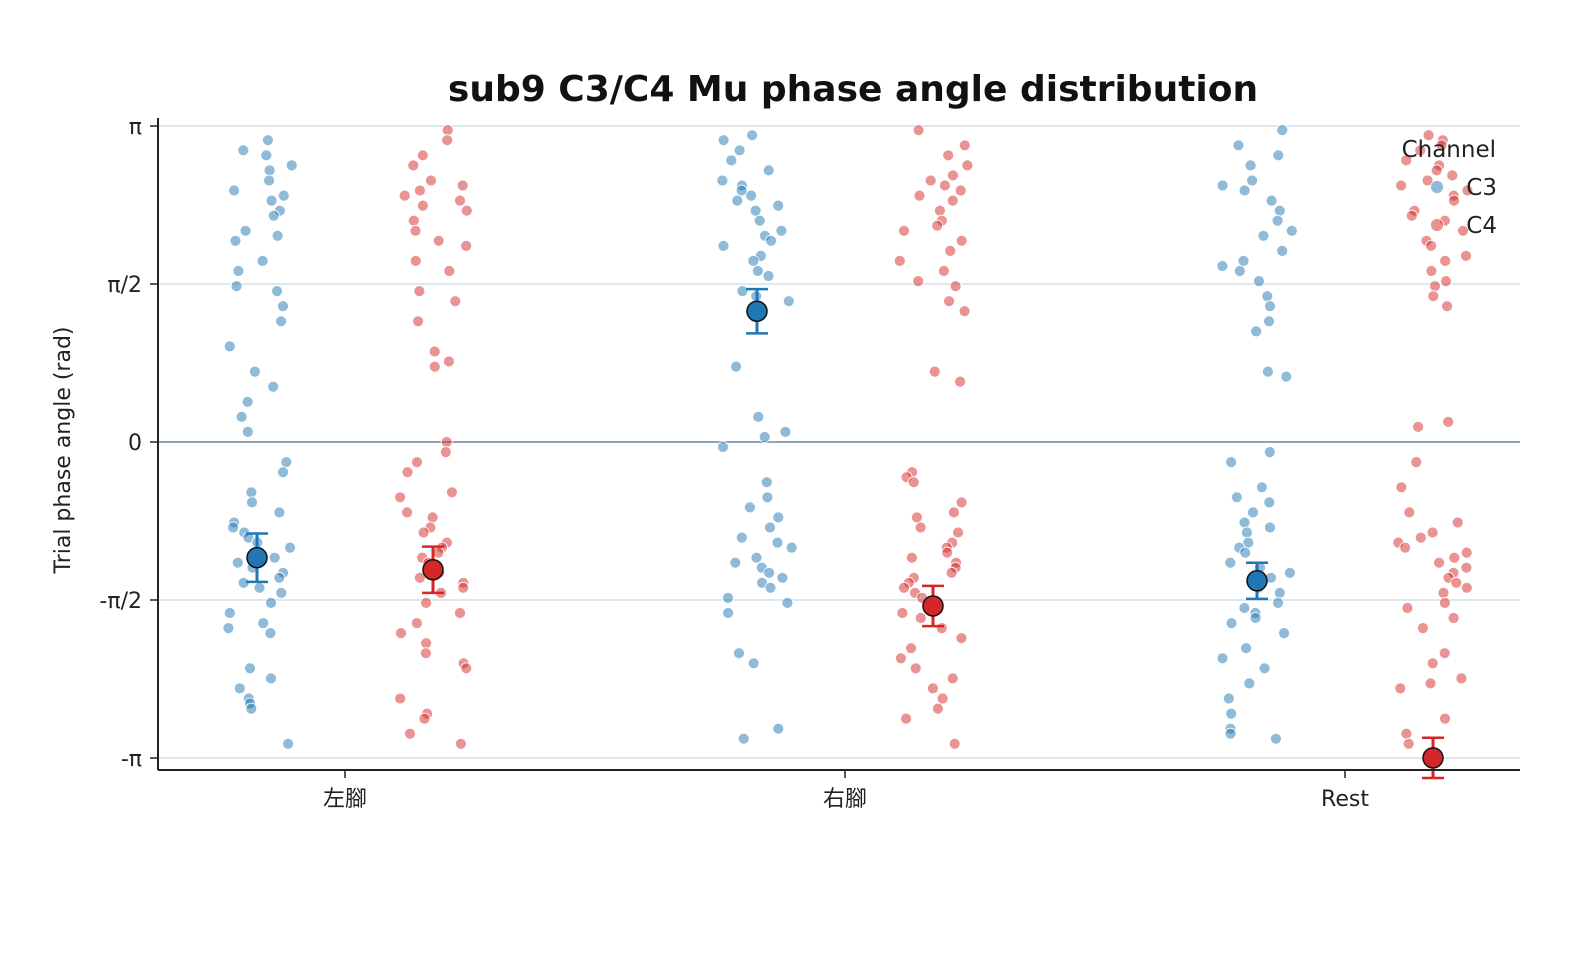 This screenshot has width=1584, height=972. What do you see at coordinates (124, 285) in the screenshot?
I see `y-tick-label: π/2` at bounding box center [124, 285].